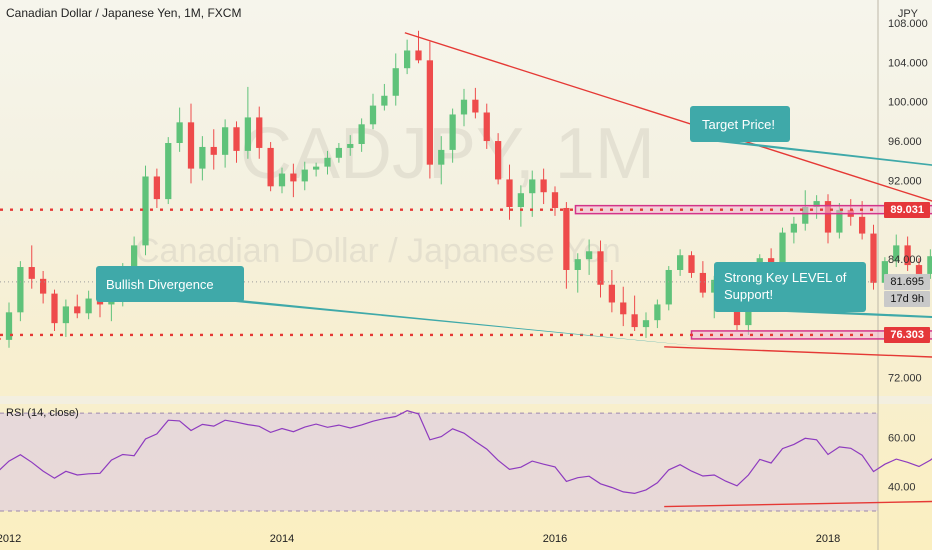 The width and height of the screenshot is (932, 550). Describe the element at coordinates (823, 298) in the screenshot. I see `callout-key-support: Strong Key LEVEL of Support!` at that location.